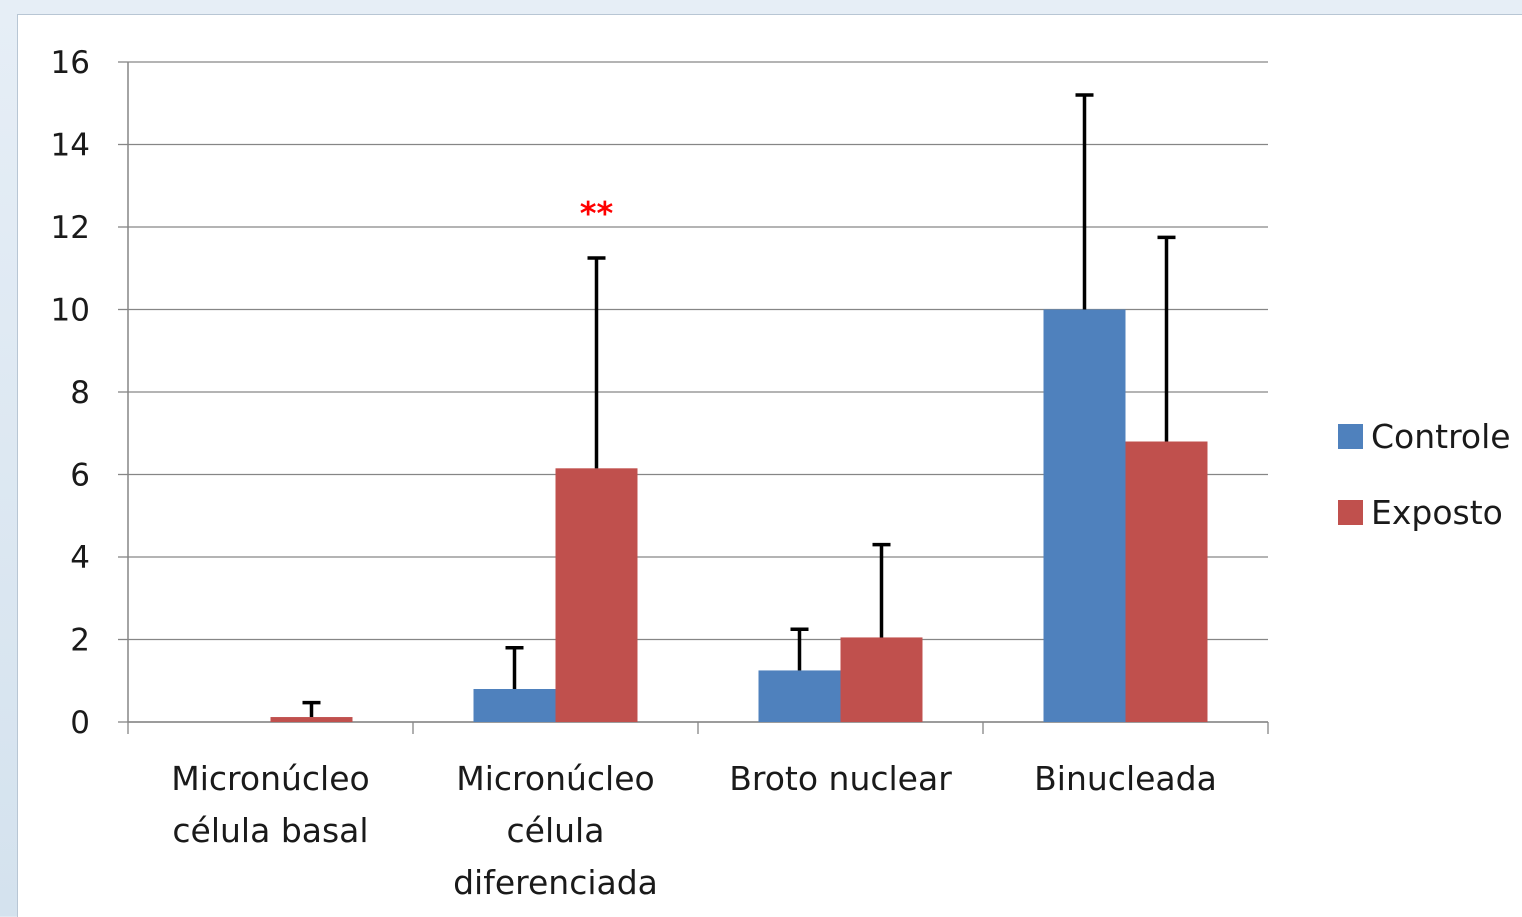 This screenshot has width=1522, height=917. Describe the element at coordinates (597, 213) in the screenshot. I see `significance-annotation-0: **` at that location.